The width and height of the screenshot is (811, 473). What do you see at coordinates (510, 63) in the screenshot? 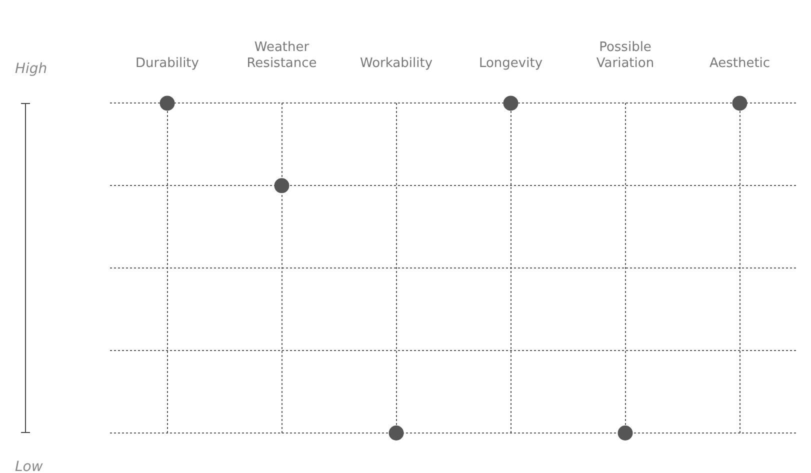
I see `x-tick-label: Longevity` at bounding box center [510, 63].